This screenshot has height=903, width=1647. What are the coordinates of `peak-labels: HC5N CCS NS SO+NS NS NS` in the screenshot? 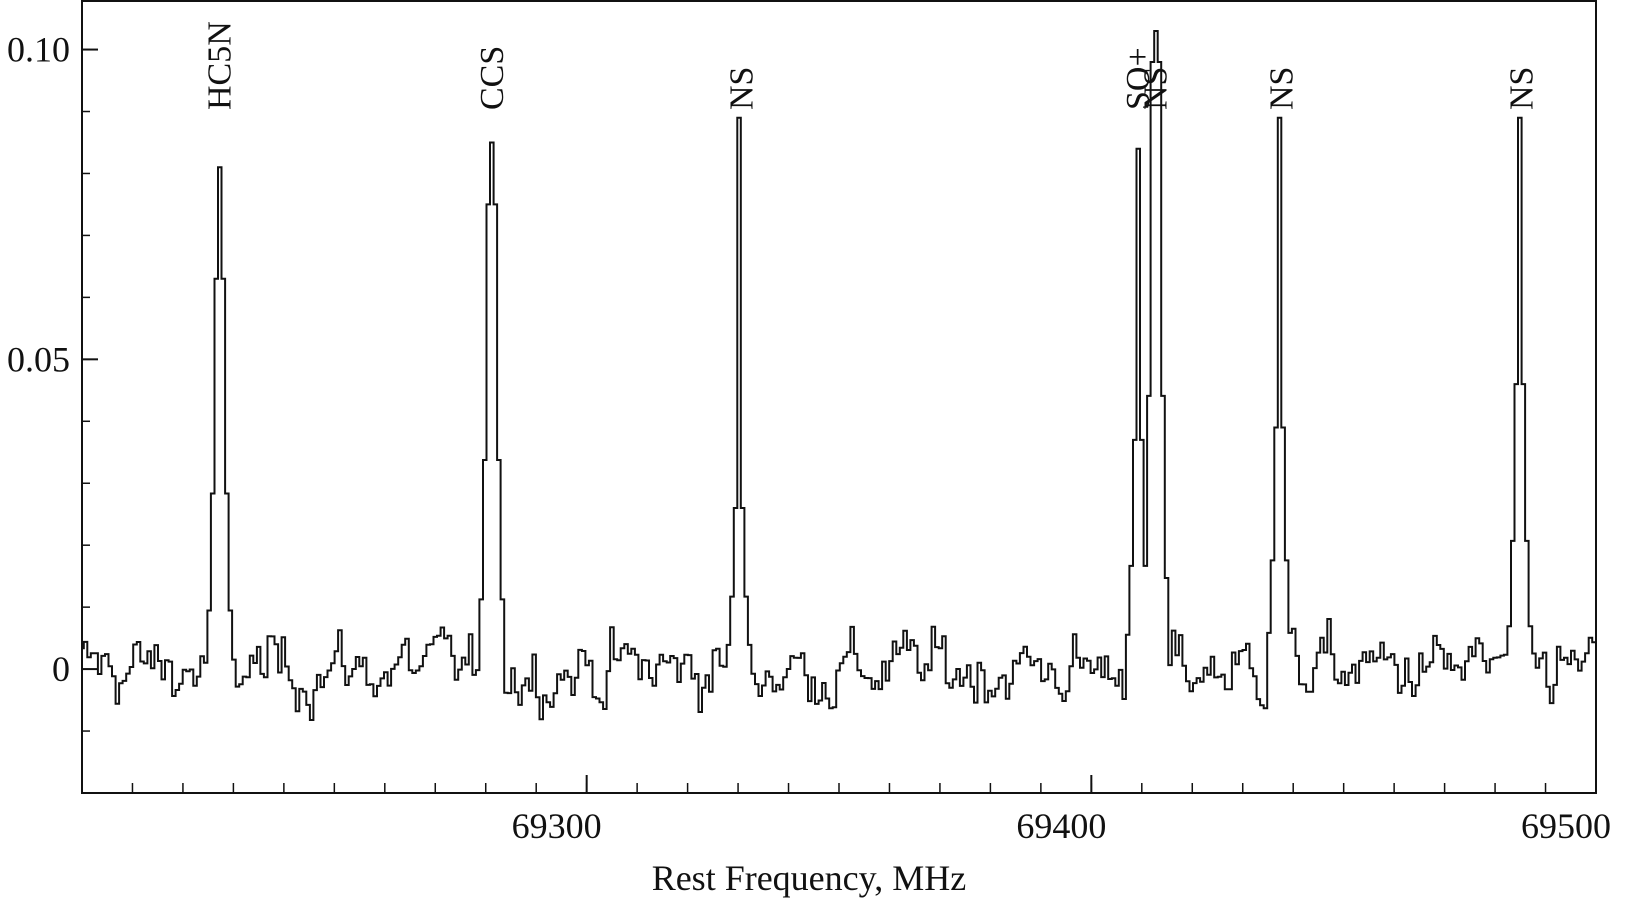 It's located at (870, 65).